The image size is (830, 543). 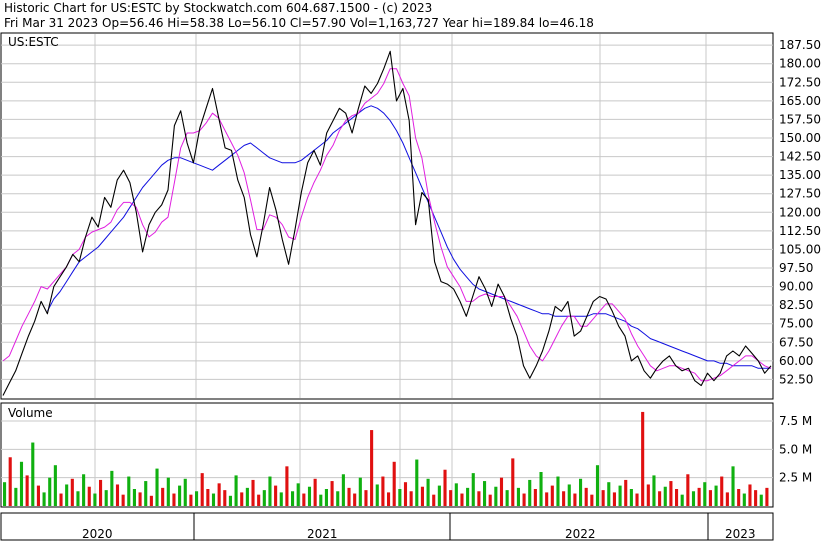 What do you see at coordinates (795, 449) in the screenshot?
I see `volume-tick-label: 5.0 M` at bounding box center [795, 449].